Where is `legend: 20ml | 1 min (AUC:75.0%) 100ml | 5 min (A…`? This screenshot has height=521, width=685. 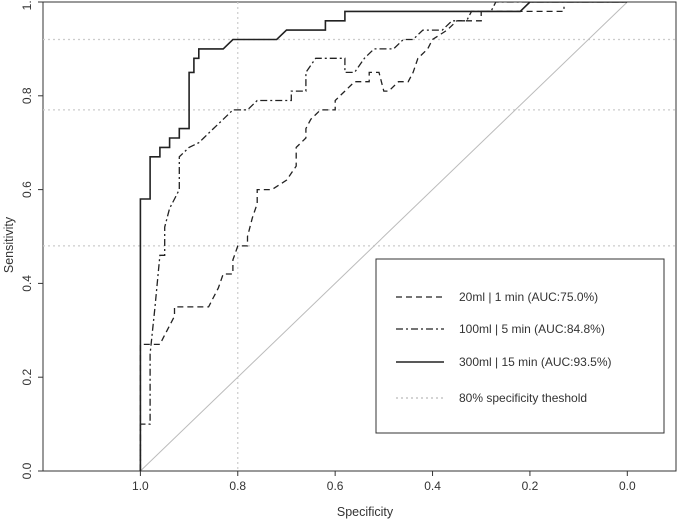
legend: 20ml | 1 min (AUC:75.0%) 100ml | 5 min (A… is located at coordinates (520, 346).